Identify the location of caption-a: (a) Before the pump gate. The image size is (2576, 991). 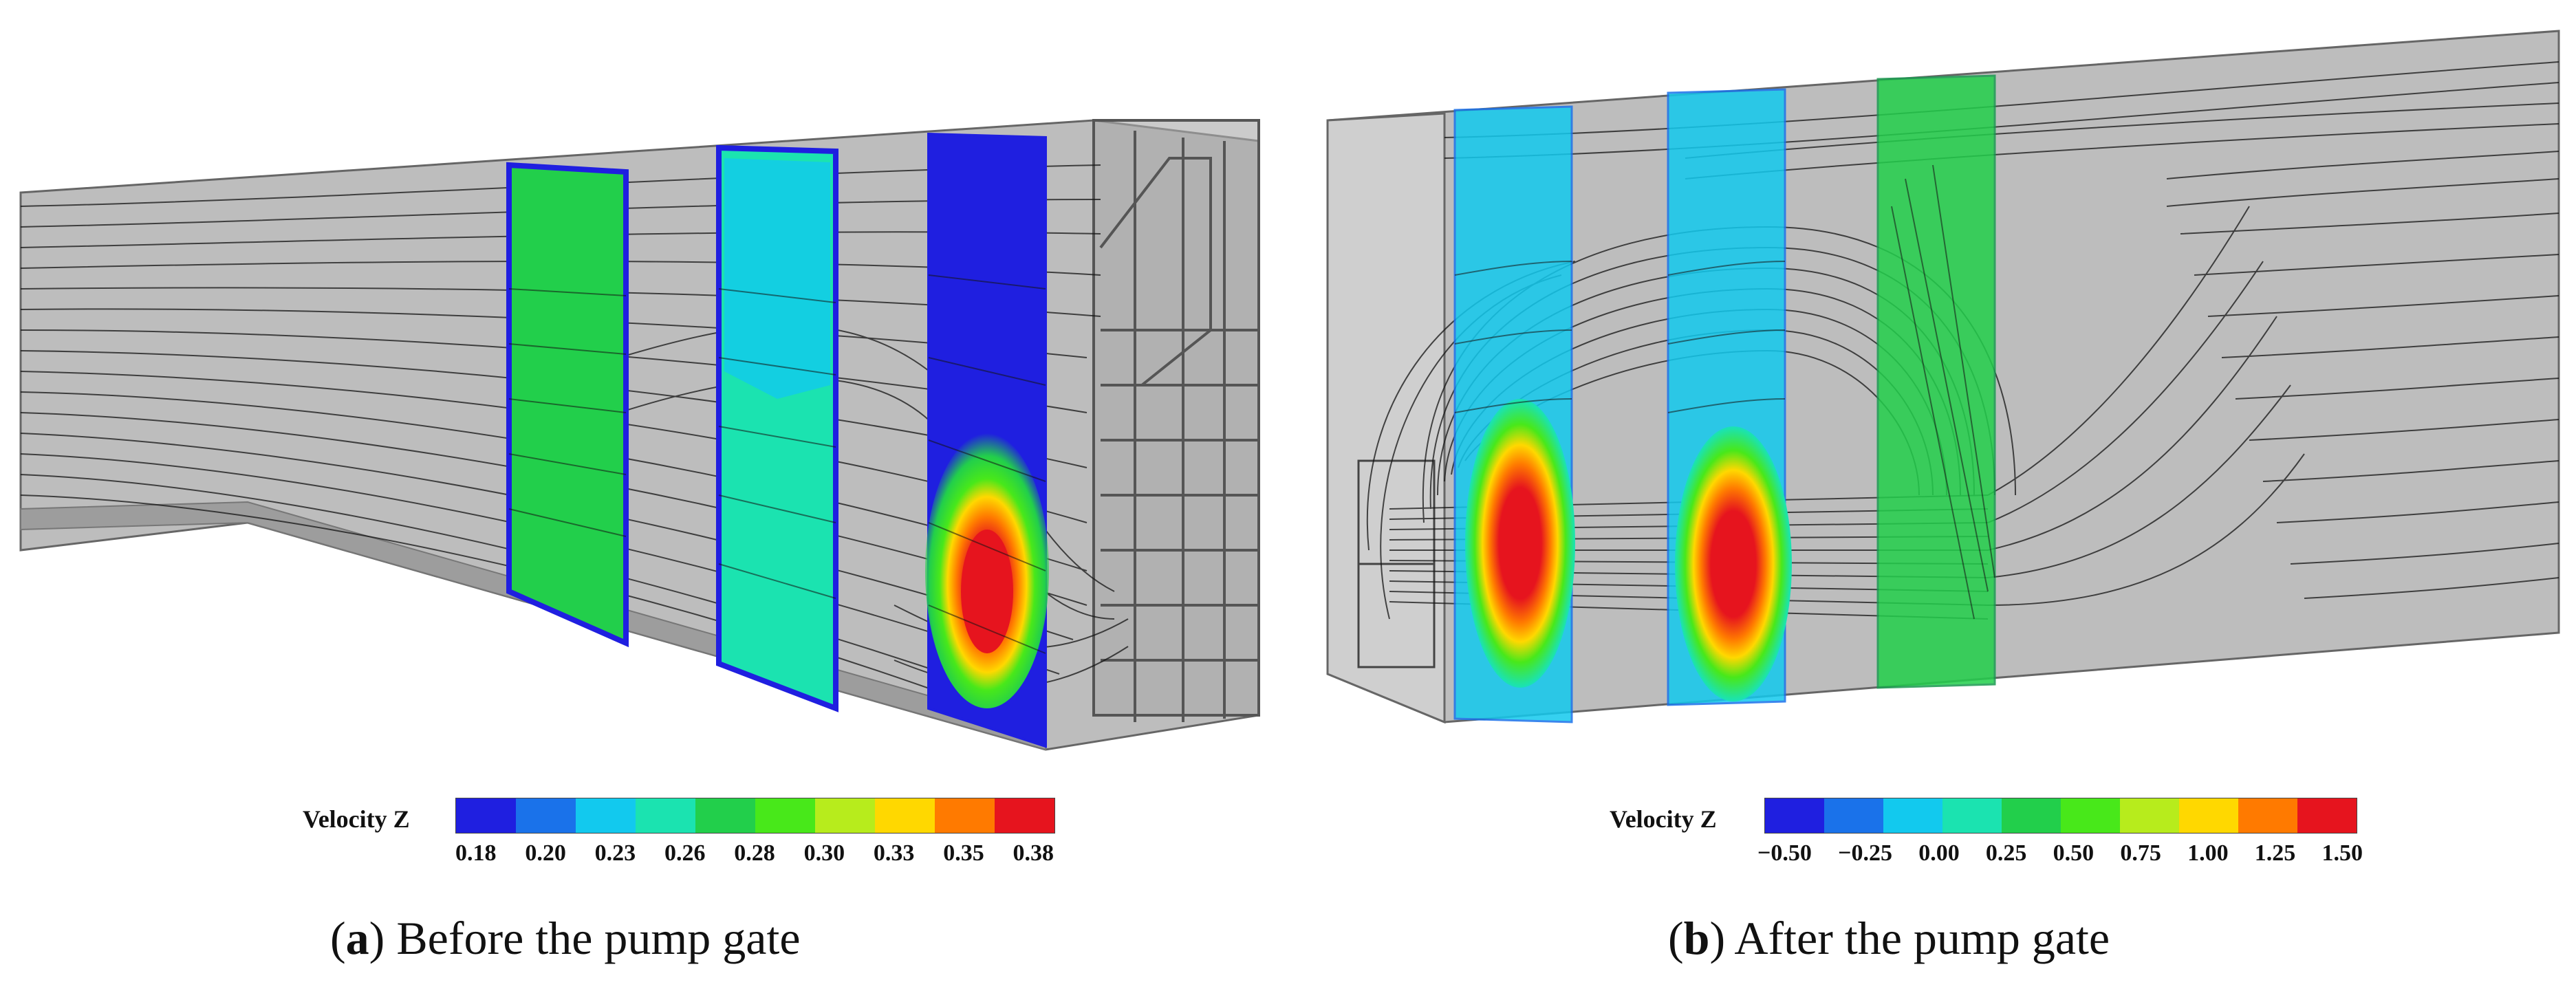
(565, 938).